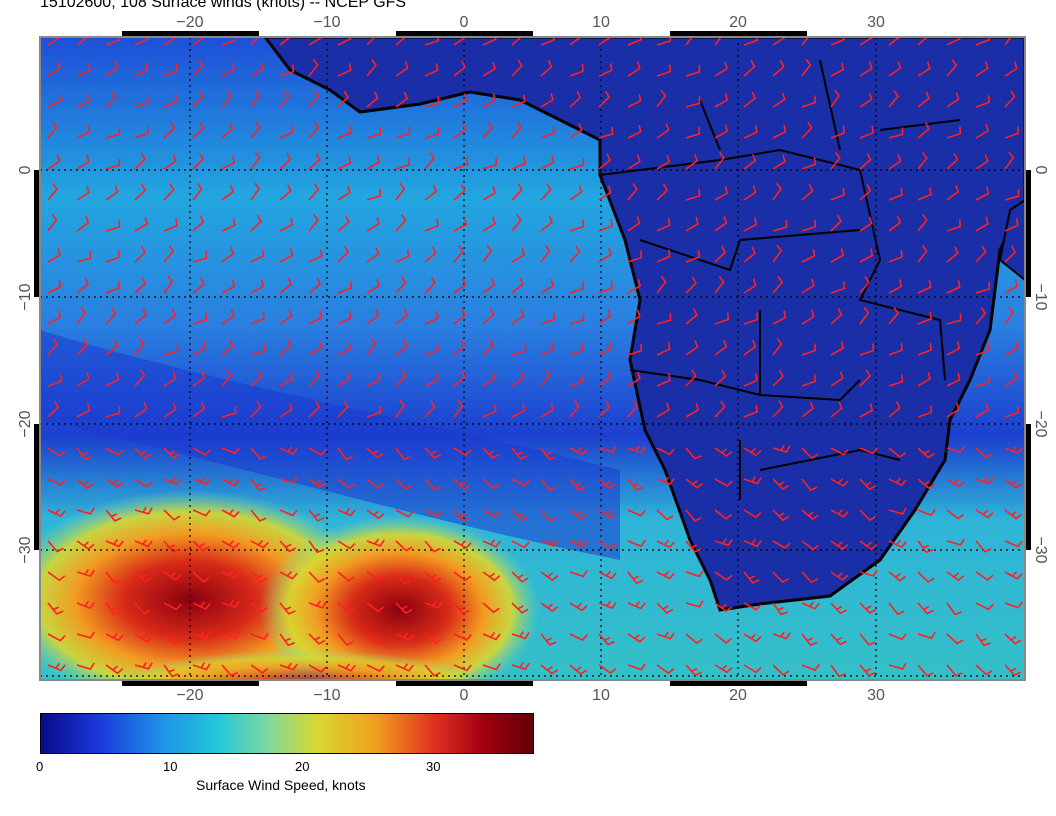  I want to click on high-wind-zone, so click(400, 597).